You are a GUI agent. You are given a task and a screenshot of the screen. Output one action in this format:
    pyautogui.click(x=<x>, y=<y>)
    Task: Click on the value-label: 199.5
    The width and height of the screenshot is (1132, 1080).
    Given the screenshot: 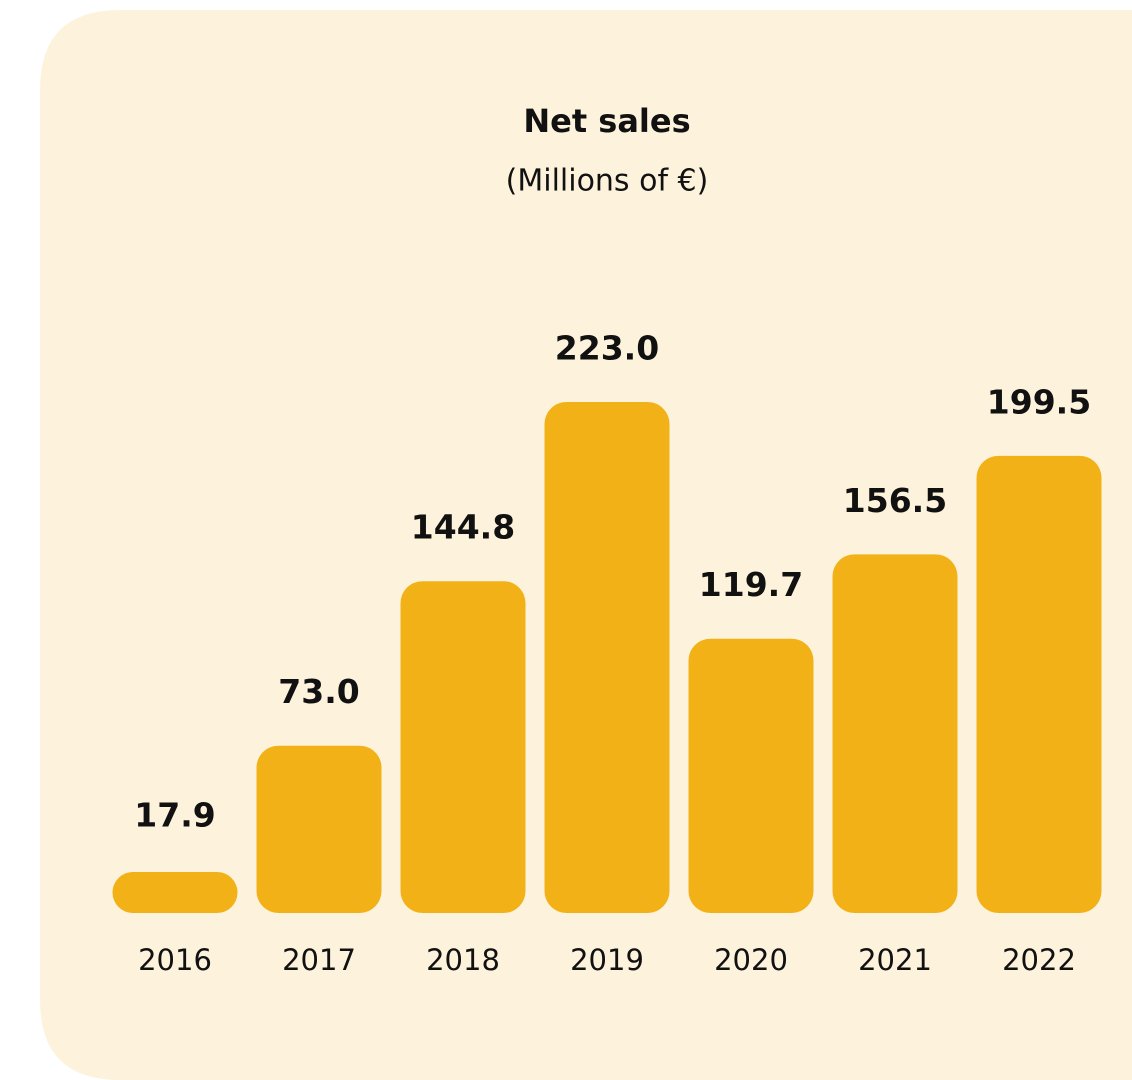 What is the action you would take?
    pyautogui.click(x=1039, y=401)
    